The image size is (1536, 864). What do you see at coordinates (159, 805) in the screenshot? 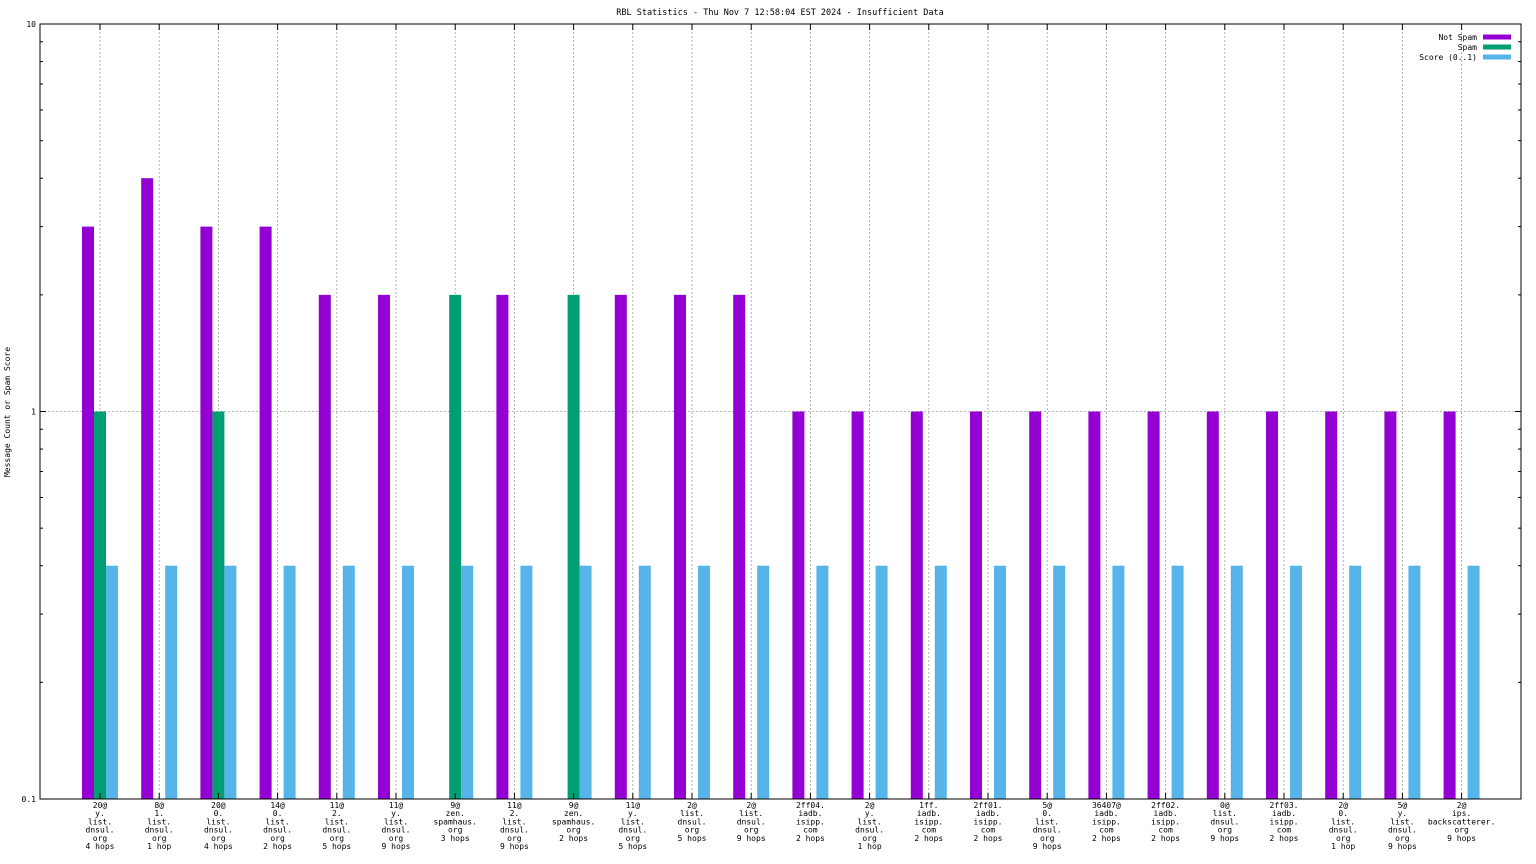
I see `x-tick-label-line: 8@` at bounding box center [159, 805].